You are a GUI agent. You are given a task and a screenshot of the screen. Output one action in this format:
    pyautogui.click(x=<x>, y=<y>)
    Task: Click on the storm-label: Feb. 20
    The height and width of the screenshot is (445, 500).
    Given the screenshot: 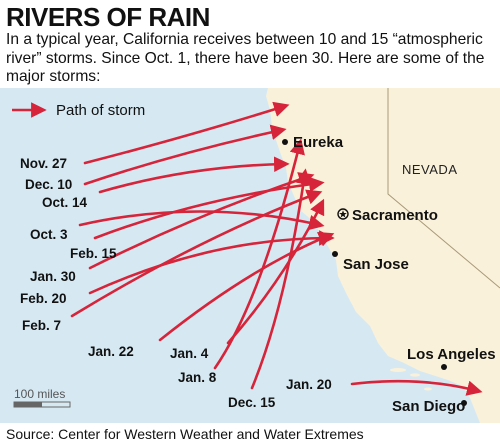 What is the action you would take?
    pyautogui.click(x=43, y=298)
    